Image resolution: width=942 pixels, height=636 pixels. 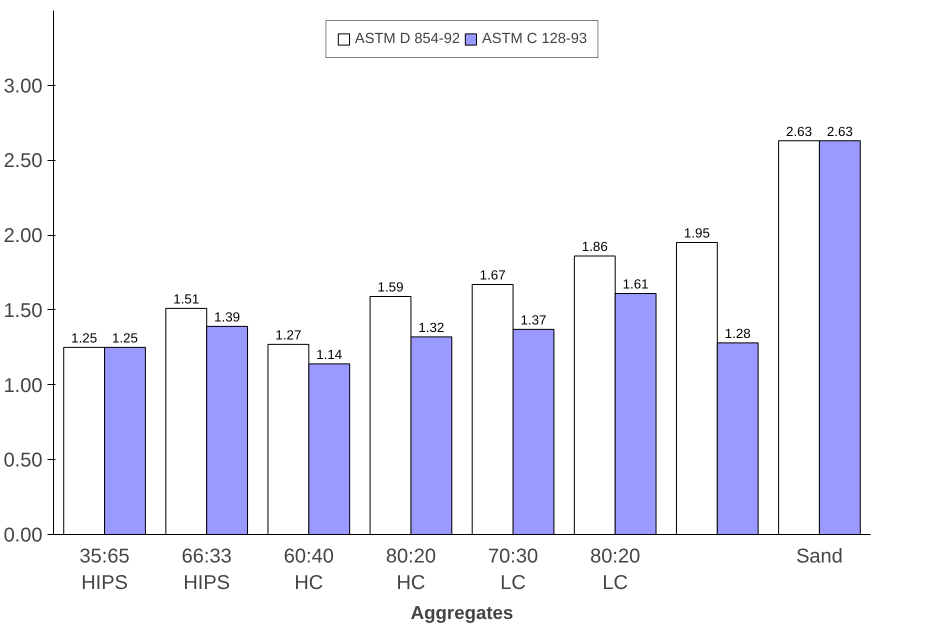 What do you see at coordinates (431, 327) in the screenshot?
I see `data-label: 1.32` at bounding box center [431, 327].